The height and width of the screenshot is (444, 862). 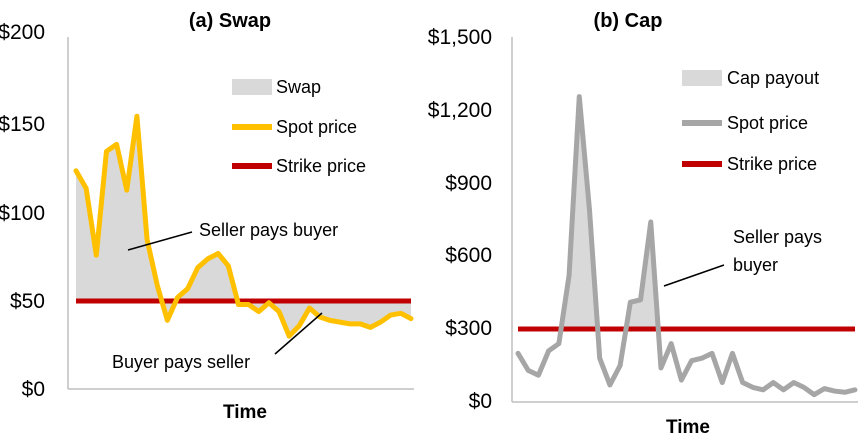 I want to click on annotation-seller-pays-buyer: Seller pays buyer, so click(x=268, y=230).